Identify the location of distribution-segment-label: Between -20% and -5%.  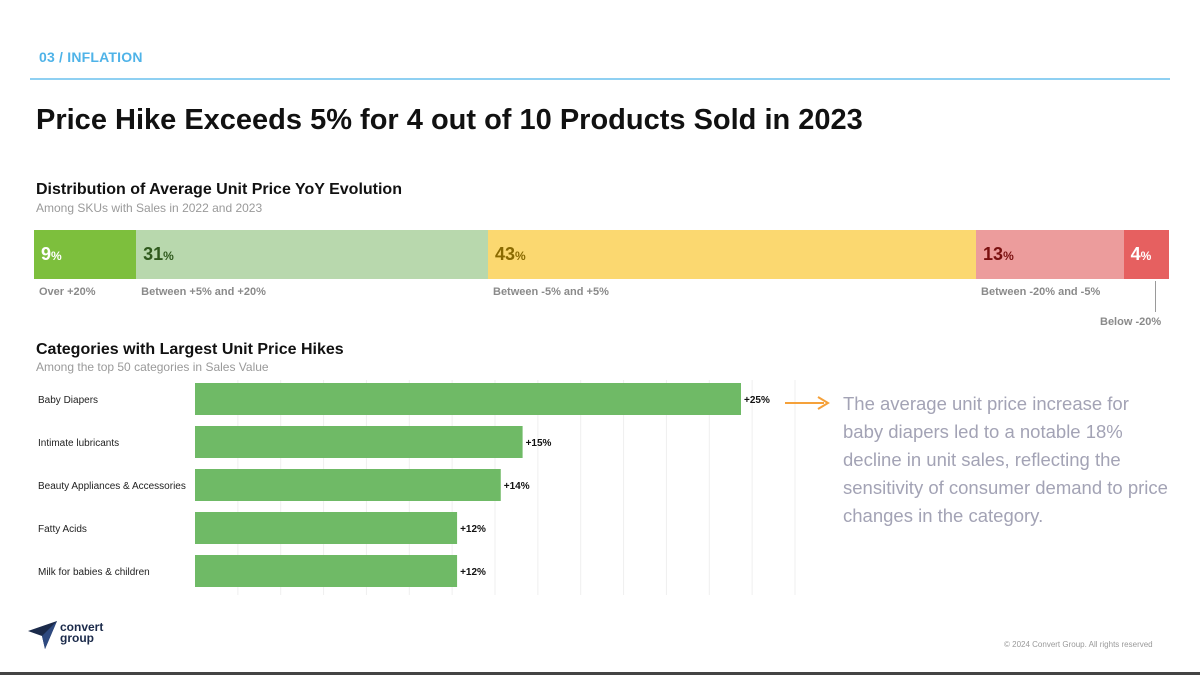
(1041, 292).